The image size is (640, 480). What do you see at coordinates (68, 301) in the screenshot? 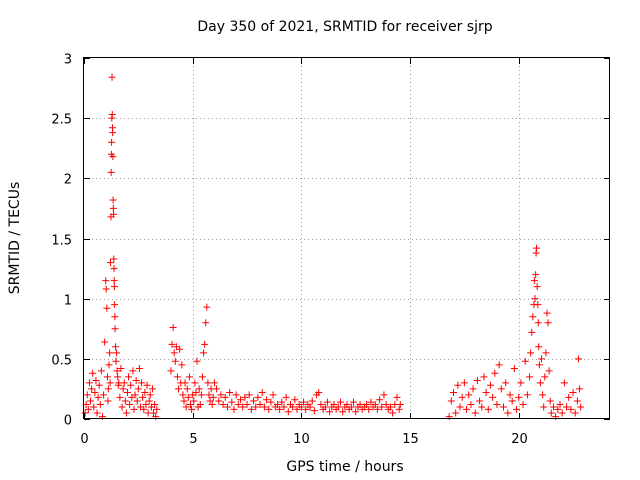
I see `y-tick-label: 1` at bounding box center [68, 301].